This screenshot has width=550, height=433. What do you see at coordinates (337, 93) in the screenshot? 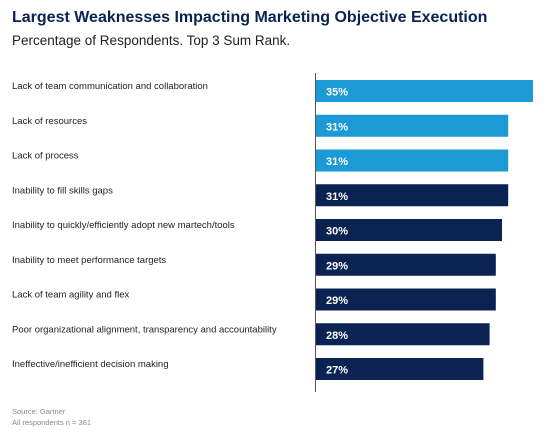
I see `value-label: 35%` at bounding box center [337, 93].